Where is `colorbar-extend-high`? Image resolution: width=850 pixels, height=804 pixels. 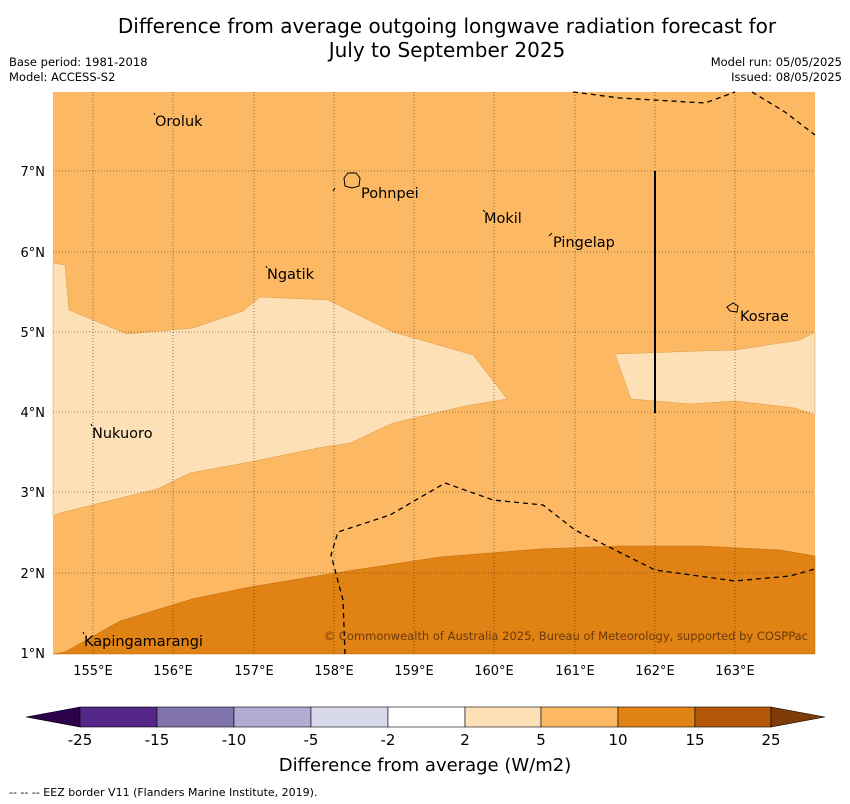 colorbar-extend-high is located at coordinates (798, 717).